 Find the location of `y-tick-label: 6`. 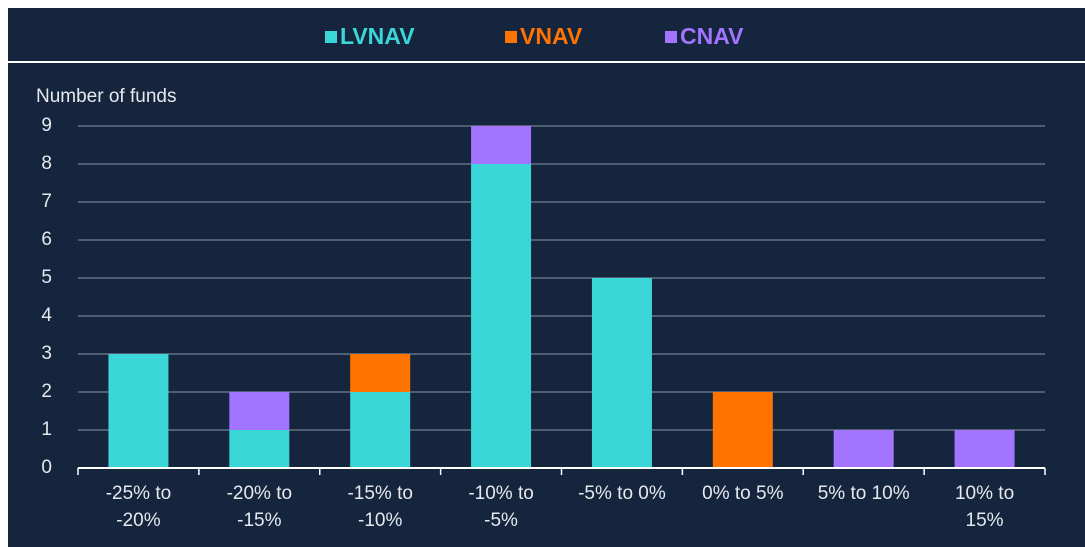

y-tick-label: 6 is located at coordinates (46, 239).